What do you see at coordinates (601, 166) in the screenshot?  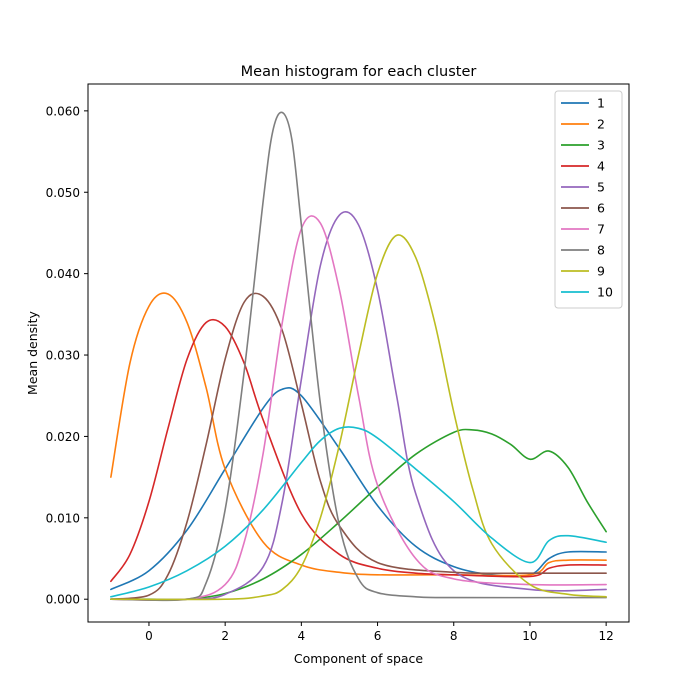 I see `legend-label-4: 4` at bounding box center [601, 166].